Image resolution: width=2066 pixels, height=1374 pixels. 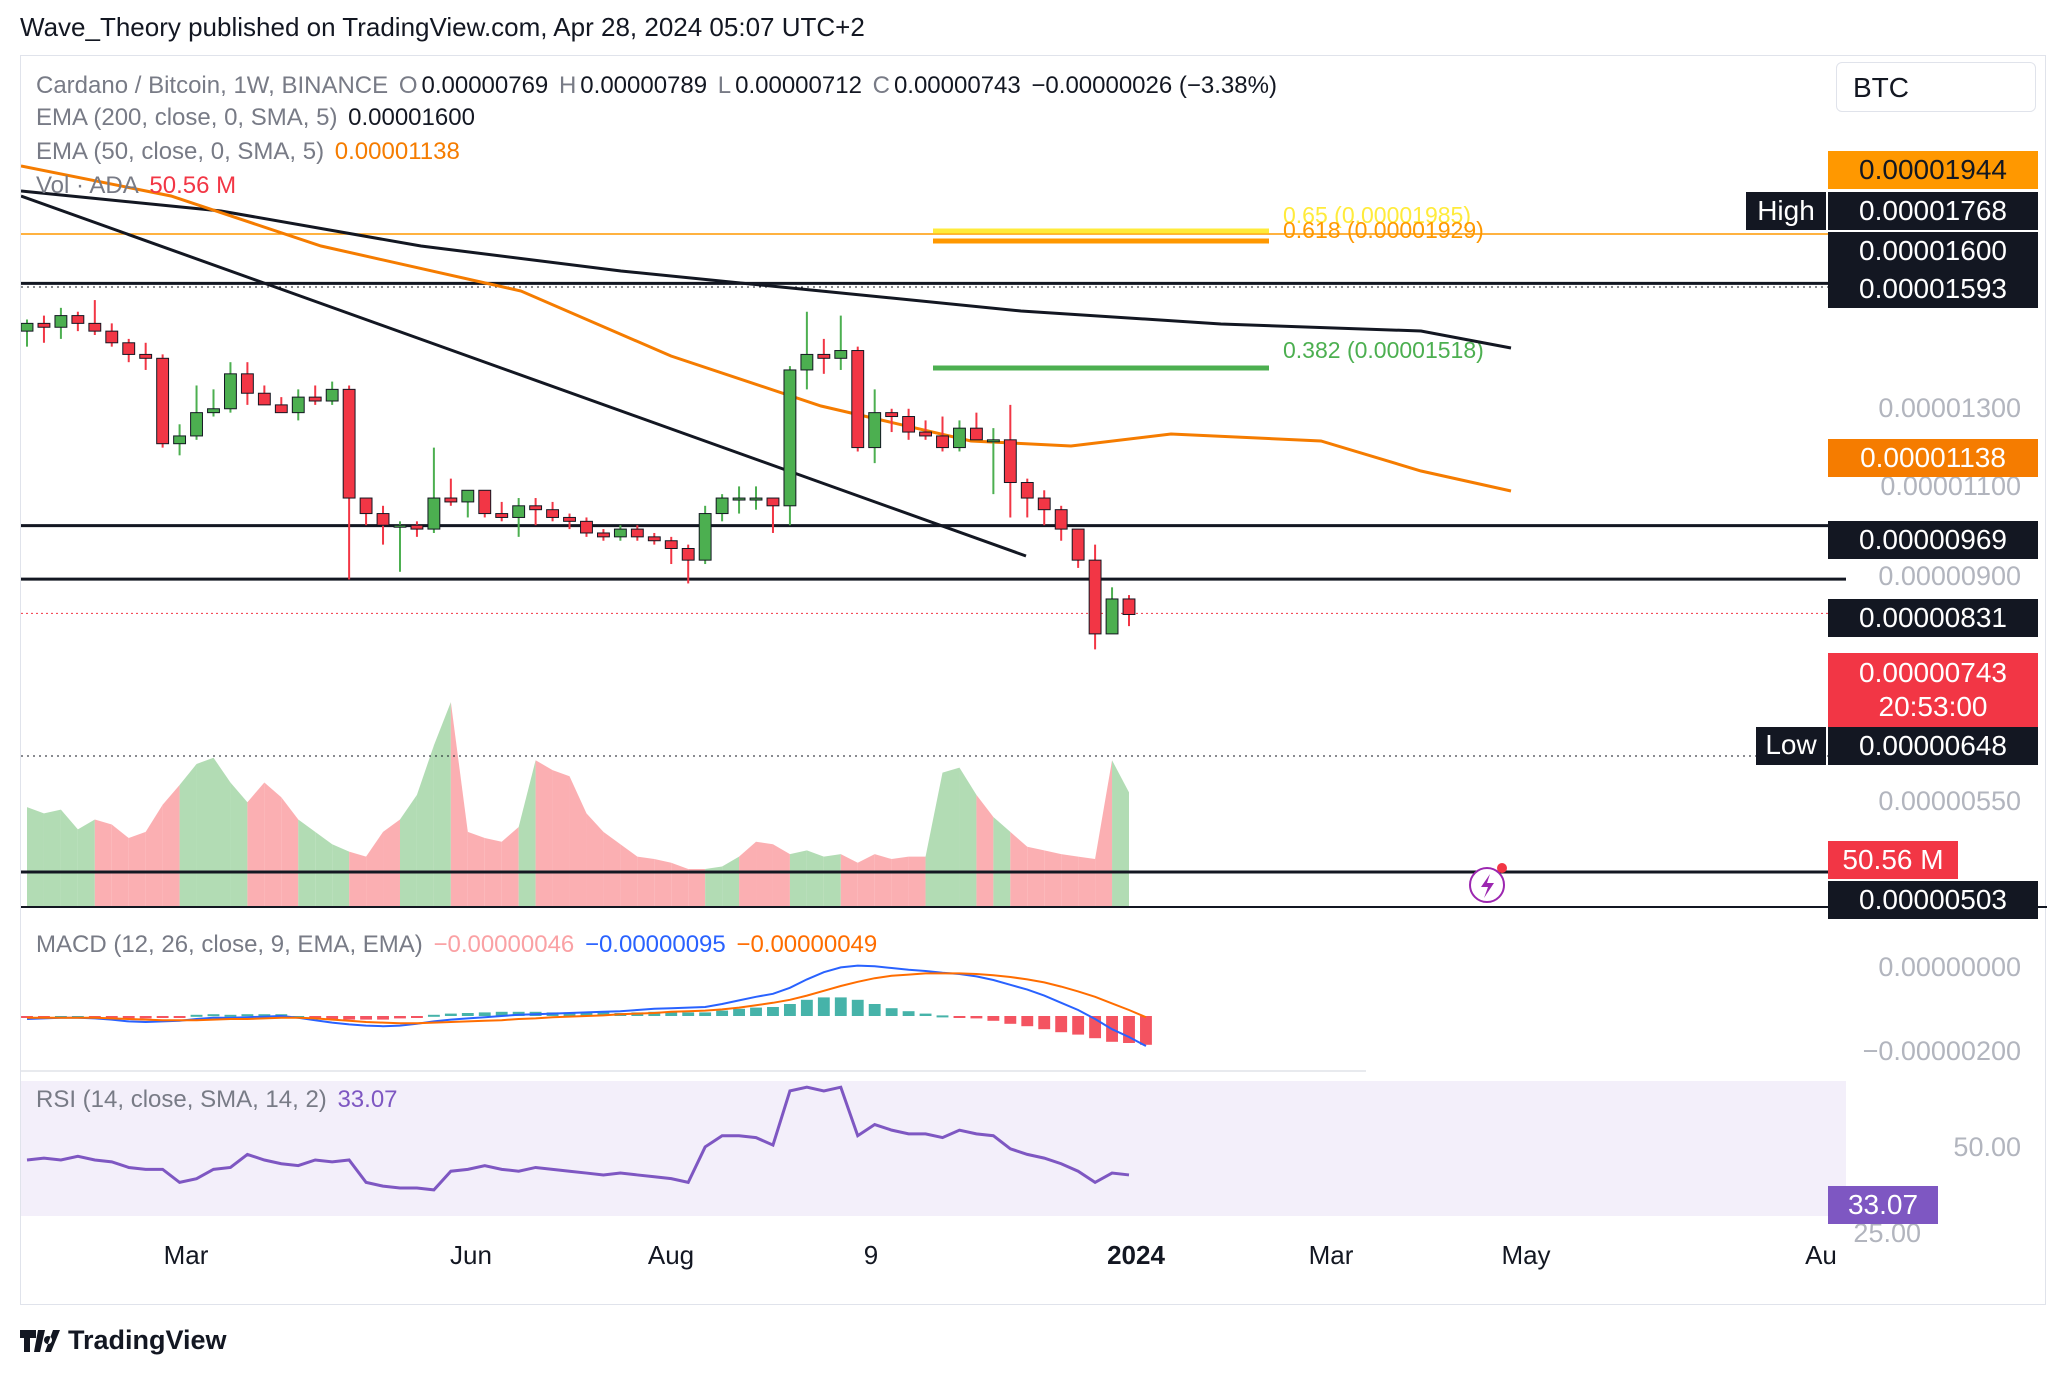 I want to click on fib-618-label: 0.618 (0.00001929), so click(x=1383, y=230).